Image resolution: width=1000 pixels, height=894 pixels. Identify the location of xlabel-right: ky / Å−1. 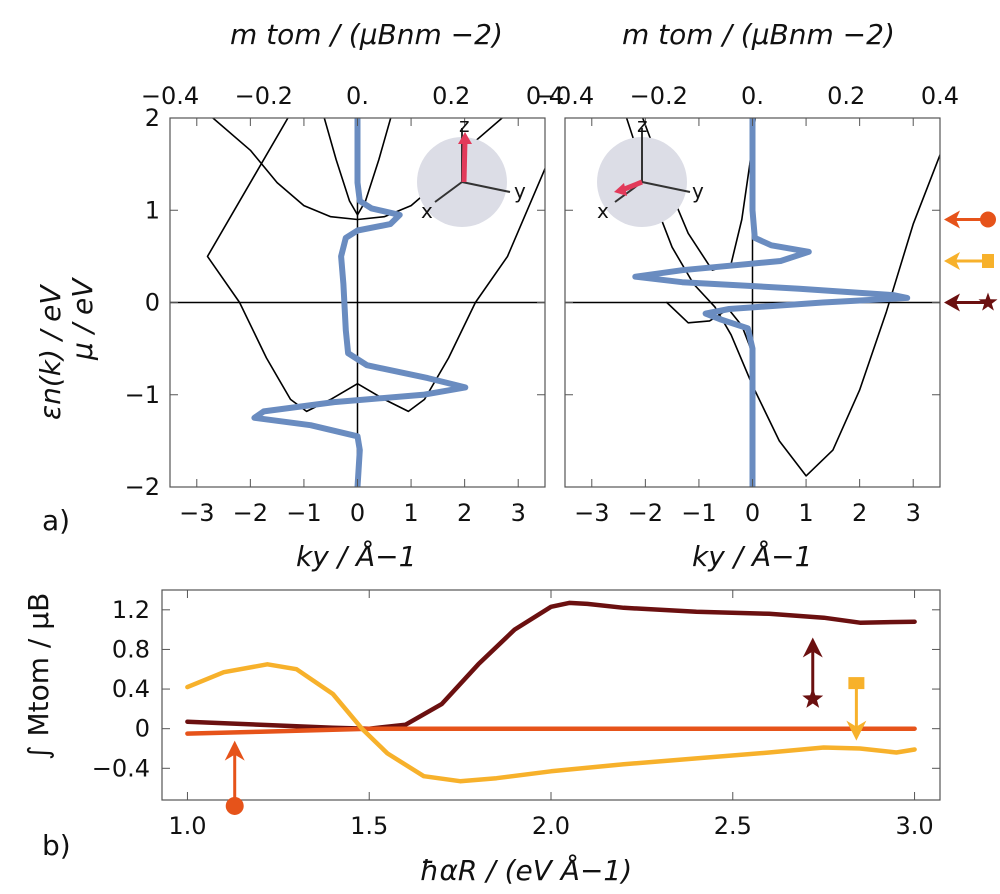
(752, 556).